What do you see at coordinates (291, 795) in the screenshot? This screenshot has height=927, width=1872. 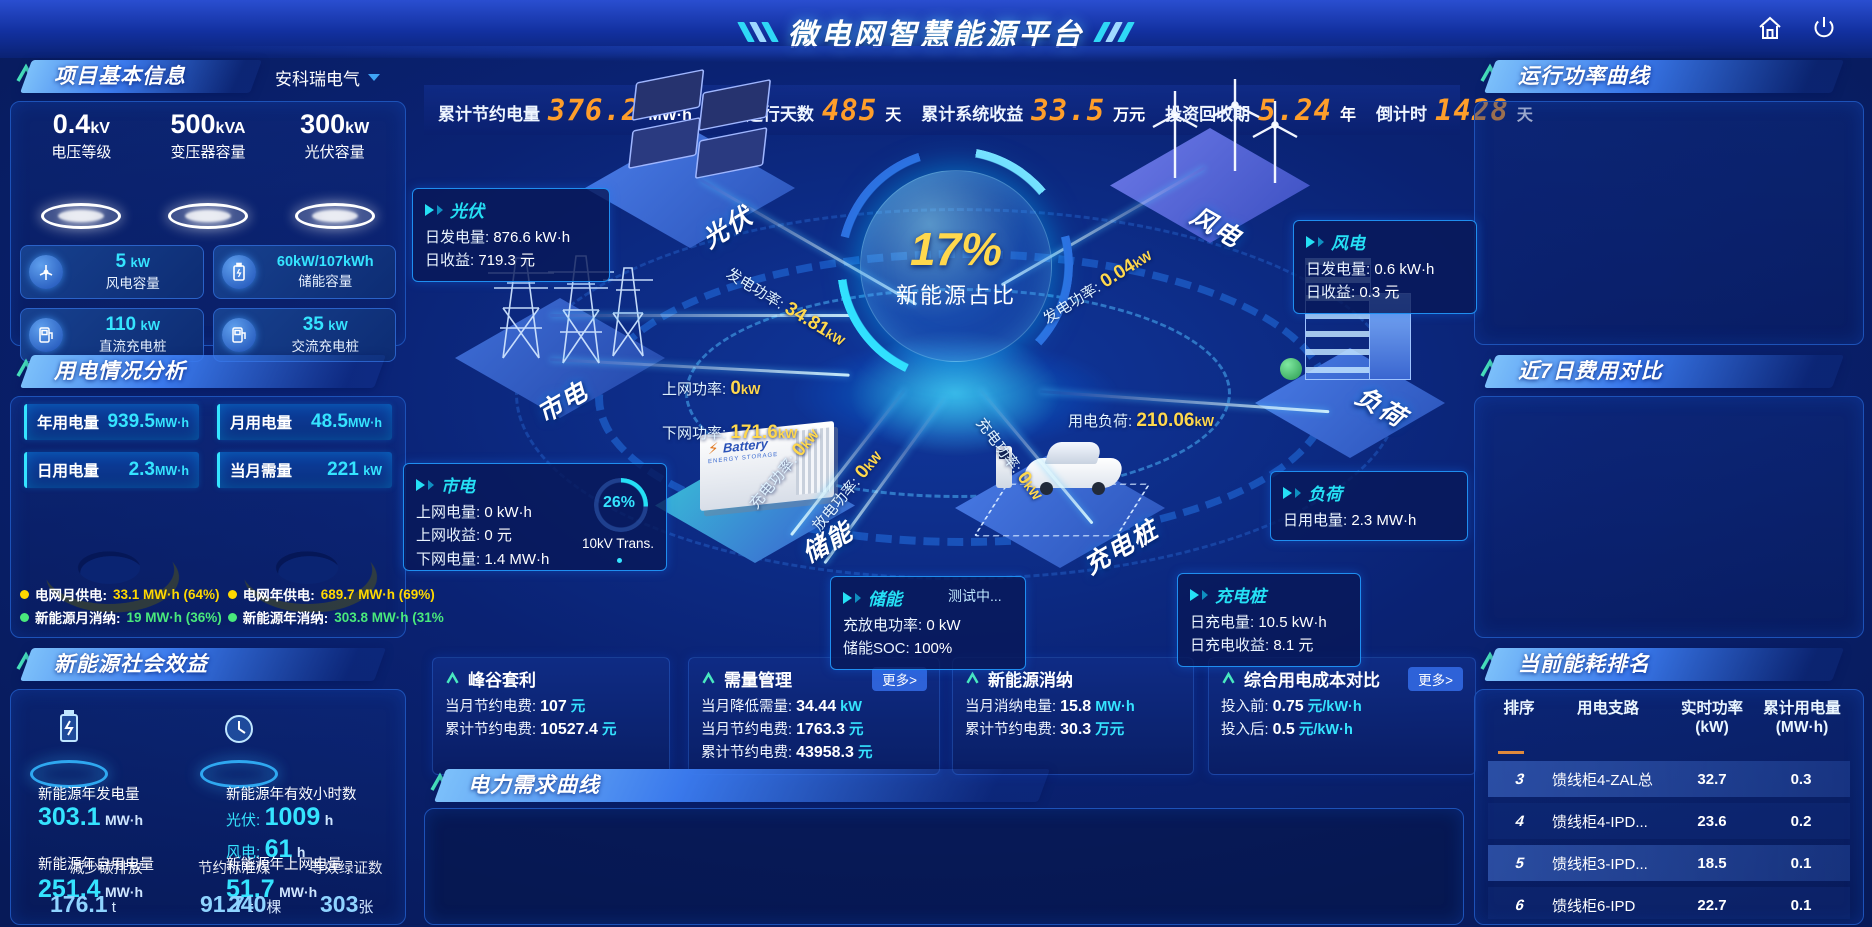 I see `hours-label: 新能源年有效小时数` at bounding box center [291, 795].